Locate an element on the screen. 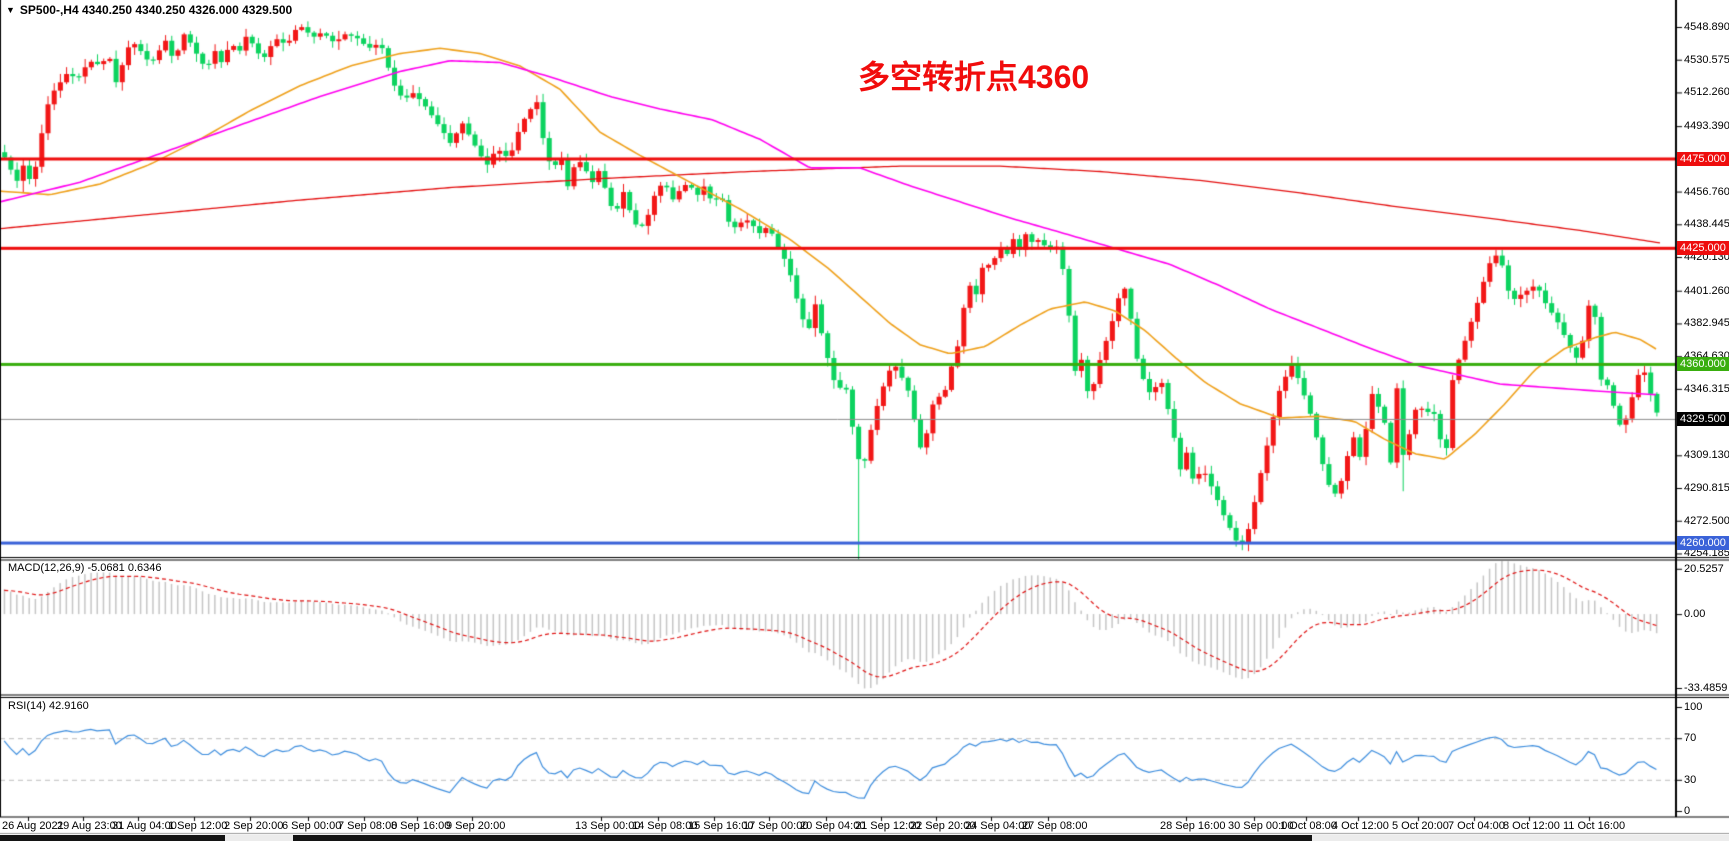 The width and height of the screenshot is (1729, 841). rsi-indicator-label: RSI(14) 42.9160 is located at coordinates (48, 706).